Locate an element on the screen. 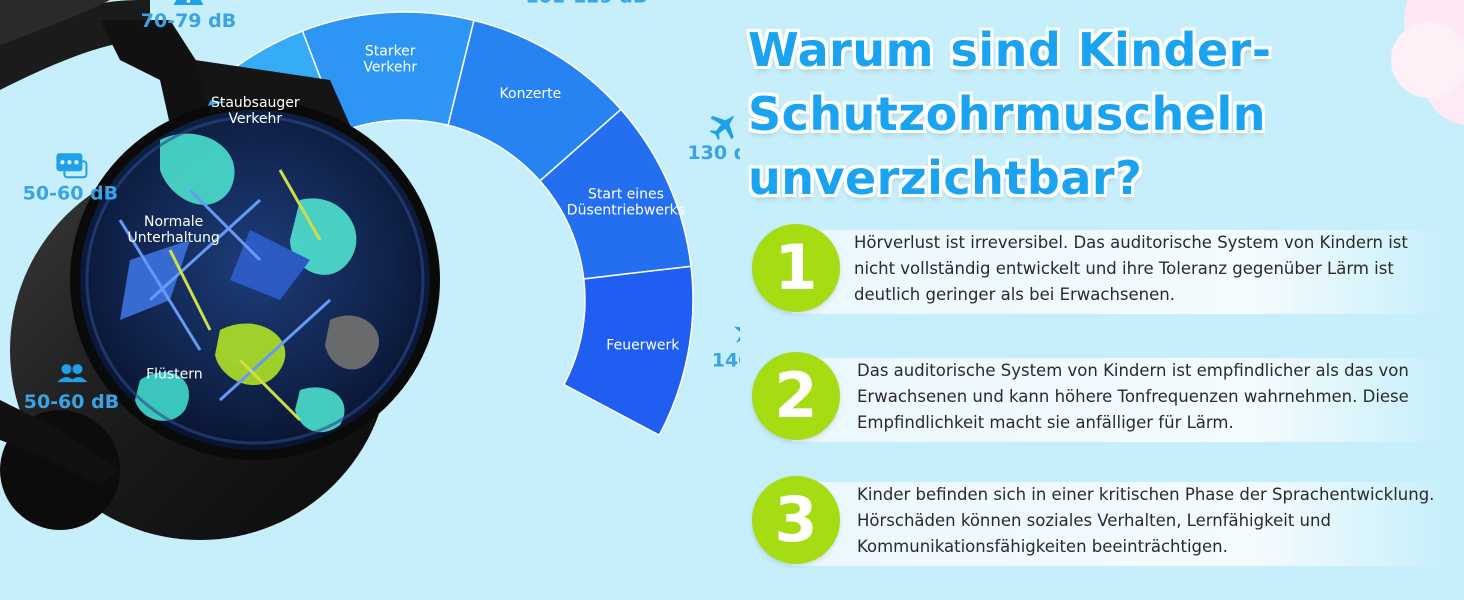 The image size is (1464, 600). noise-label: Flüstern is located at coordinates (174, 374).